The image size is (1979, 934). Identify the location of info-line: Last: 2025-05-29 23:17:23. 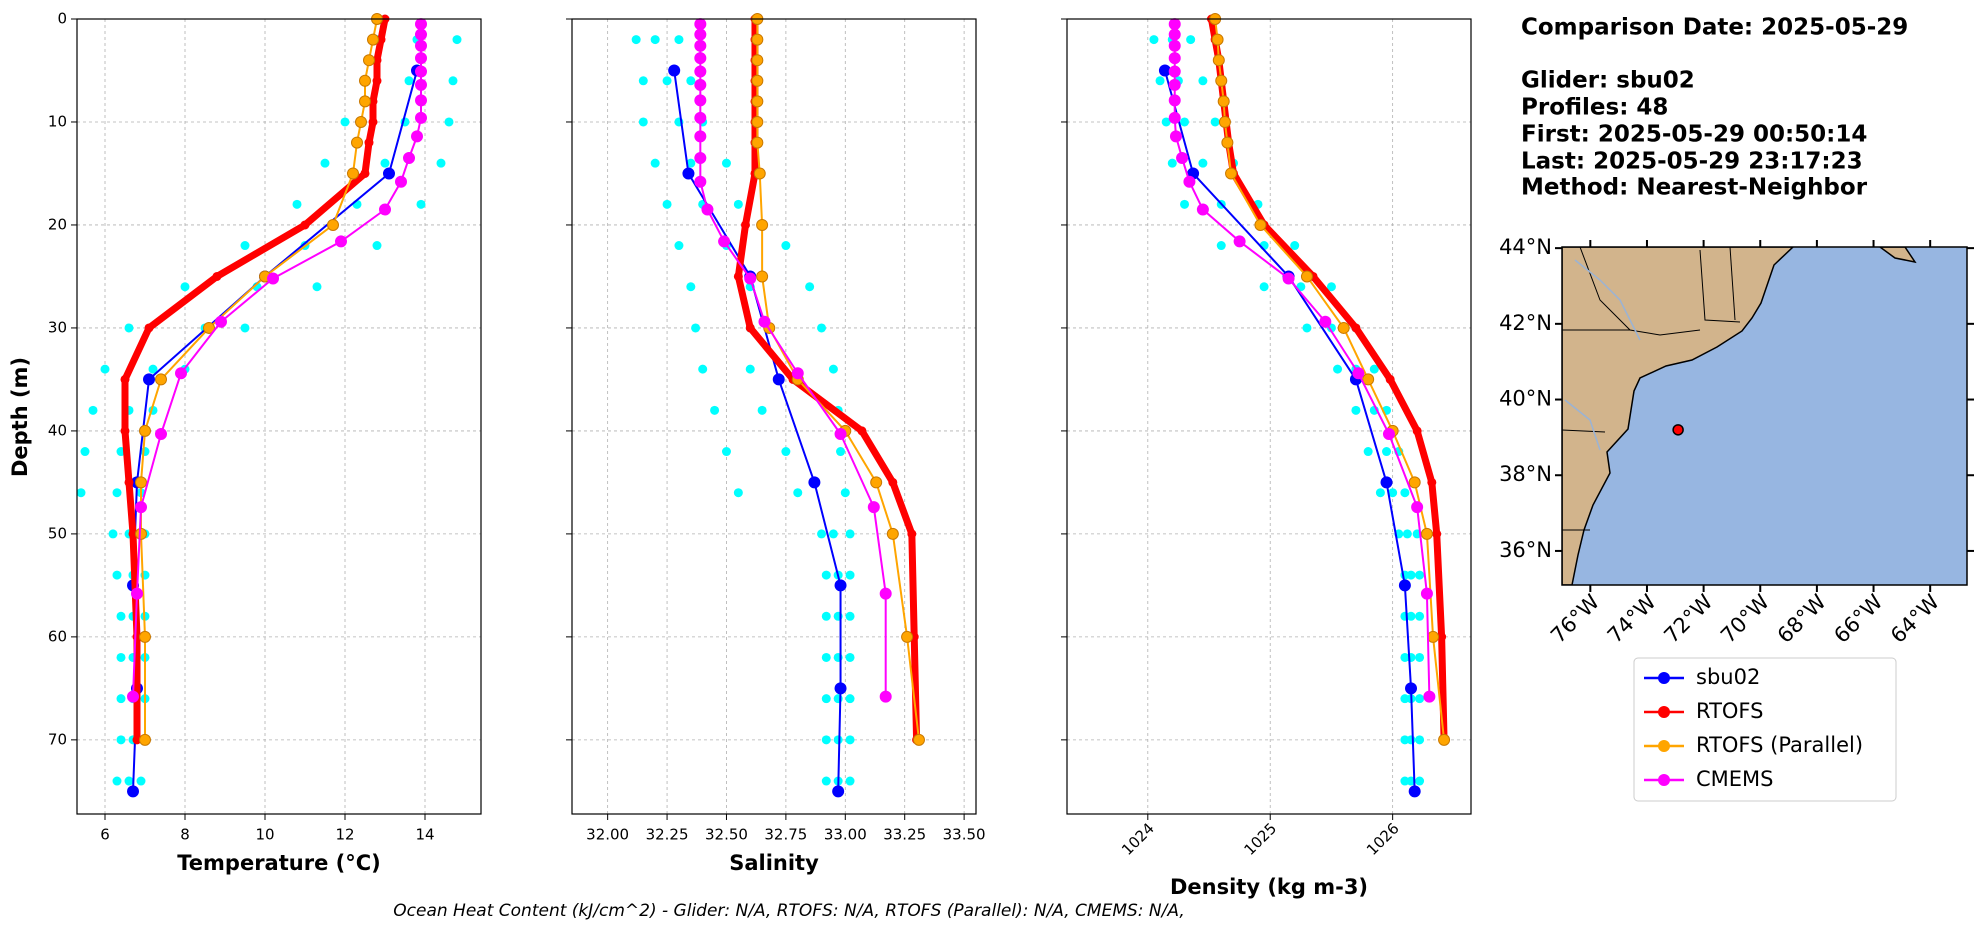
(1692, 162).